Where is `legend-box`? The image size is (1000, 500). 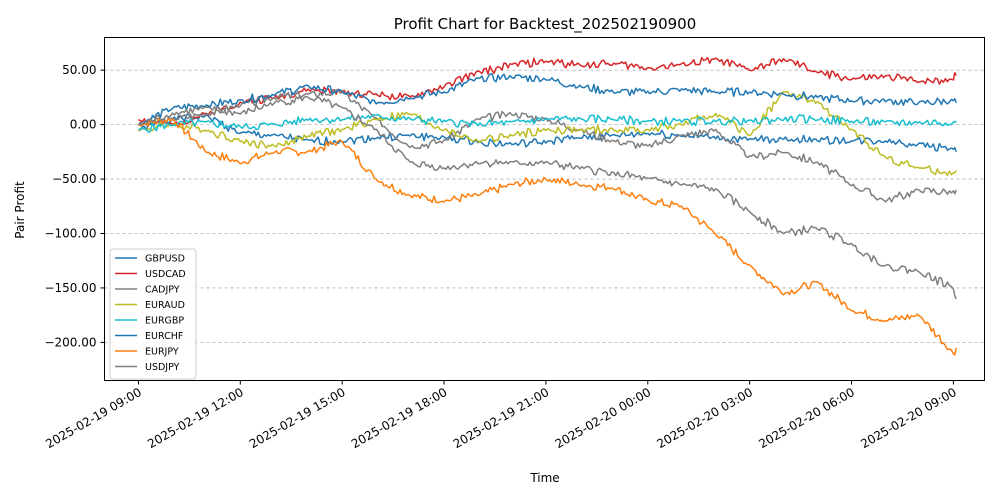
legend-box is located at coordinates (153, 314).